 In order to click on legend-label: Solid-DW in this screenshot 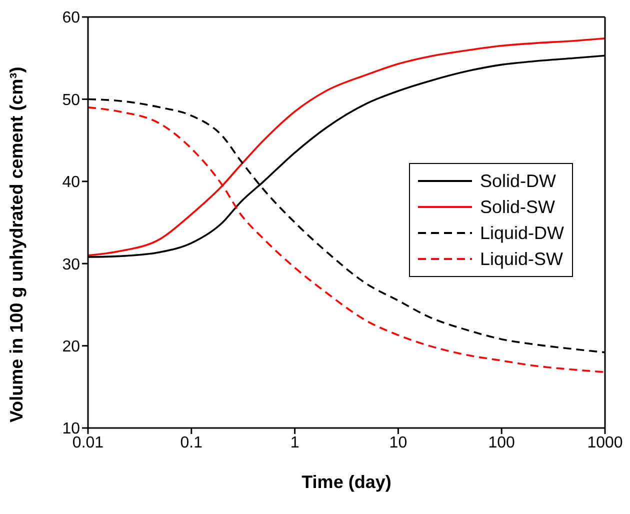, I will do `click(518, 181)`.